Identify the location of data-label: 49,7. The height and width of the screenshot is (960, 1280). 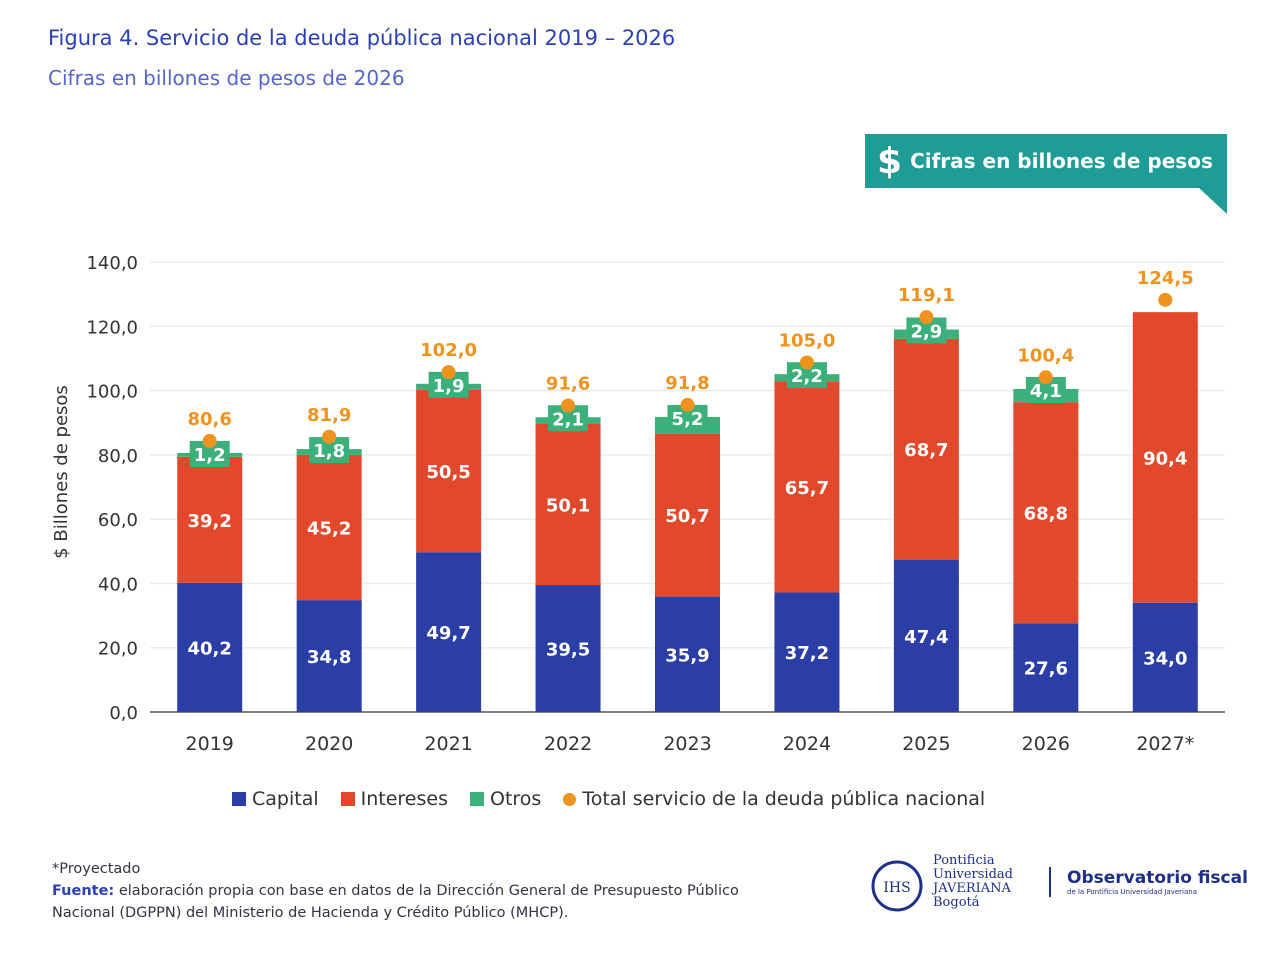
(448, 633).